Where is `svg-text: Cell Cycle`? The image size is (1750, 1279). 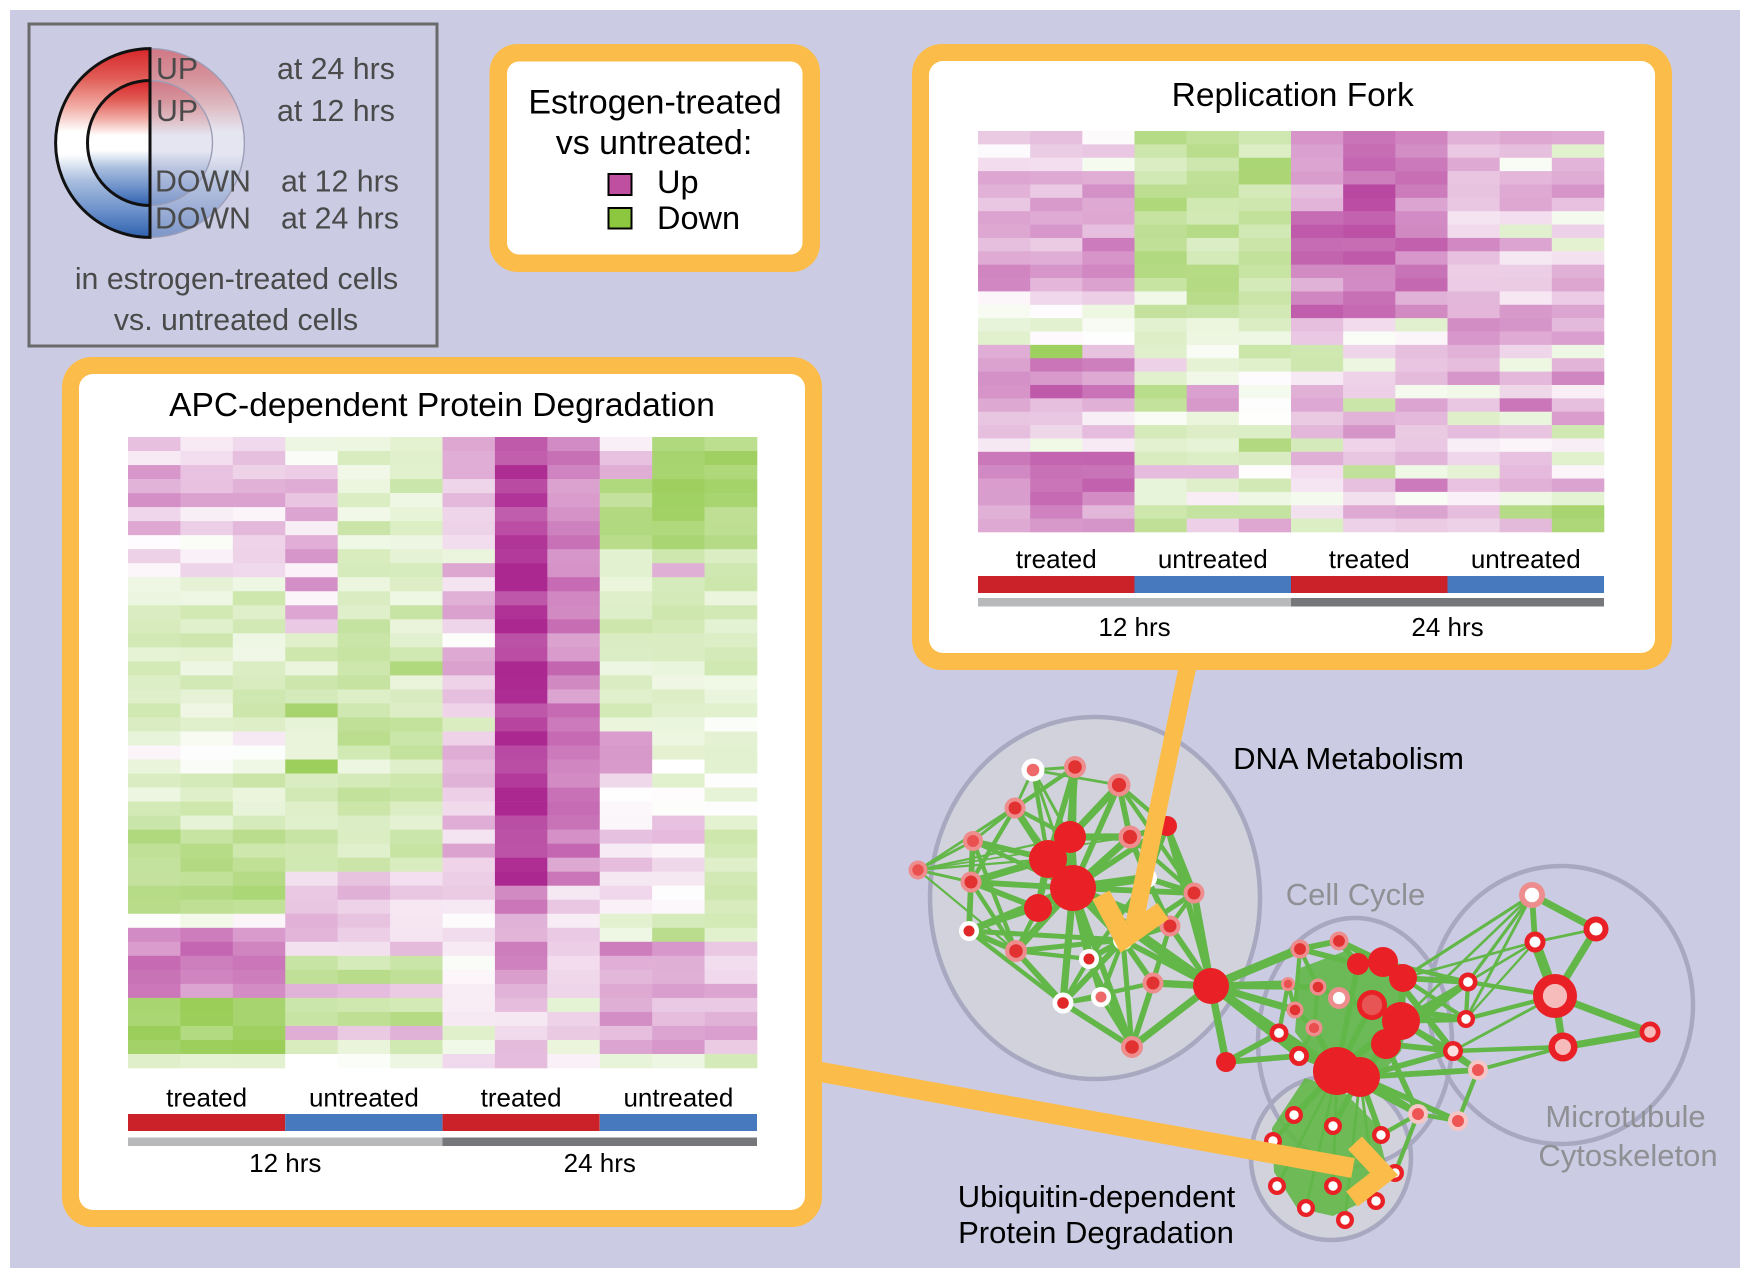 svg-text: Cell Cycle is located at coordinates (1356, 894).